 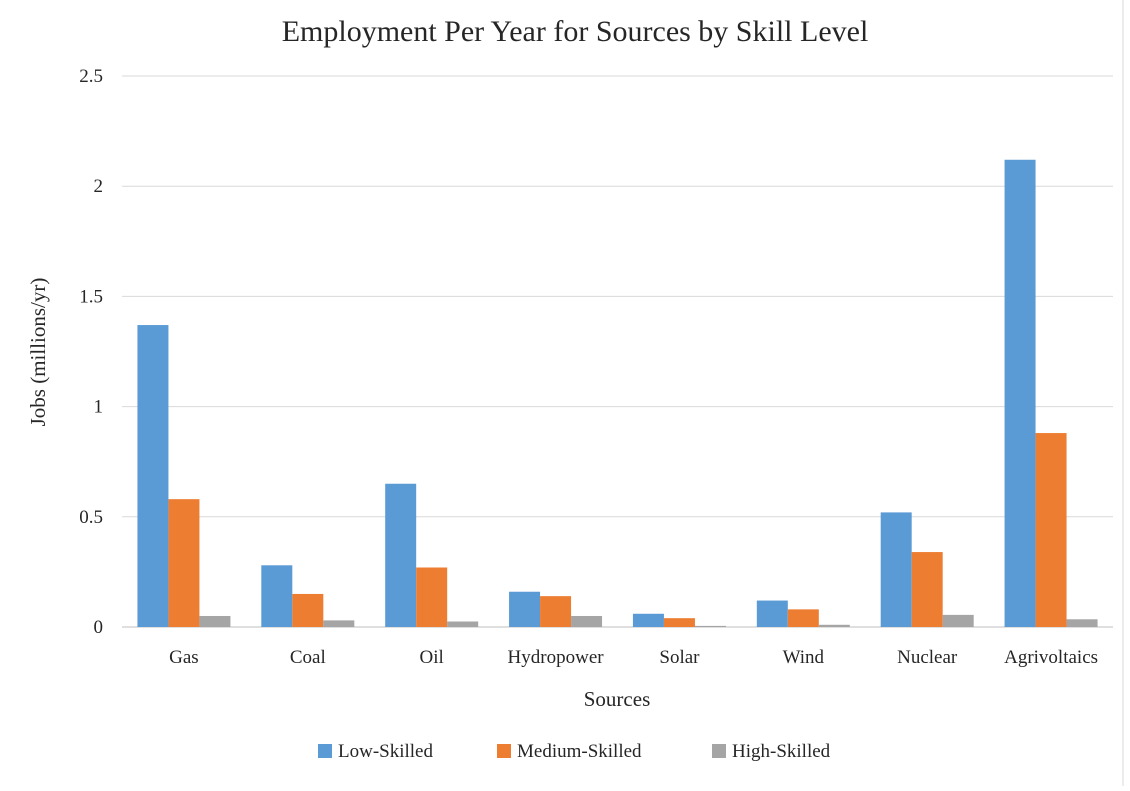 I want to click on y-tick-label: 1, so click(x=99, y=407).